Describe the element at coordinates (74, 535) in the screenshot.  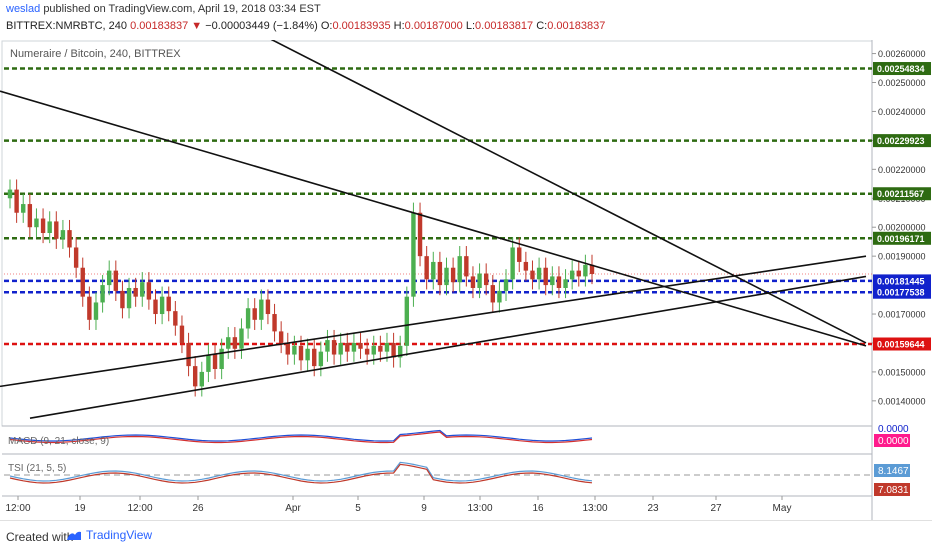
I see `tradingview-logo-icon` at that location.